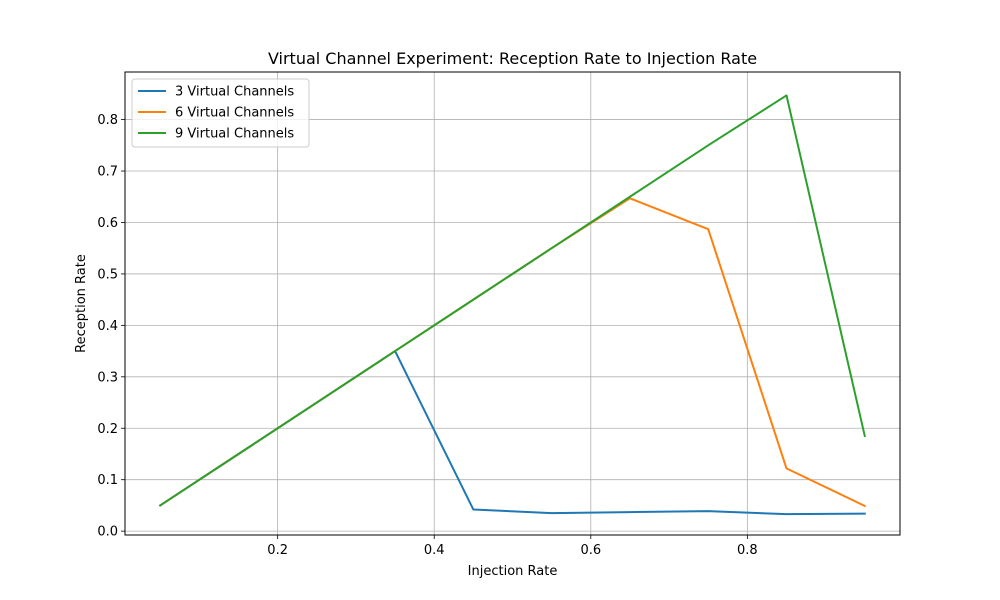 The width and height of the screenshot is (1000, 600). Describe the element at coordinates (107, 274) in the screenshot. I see `y-tick-label: 0.5` at that location.